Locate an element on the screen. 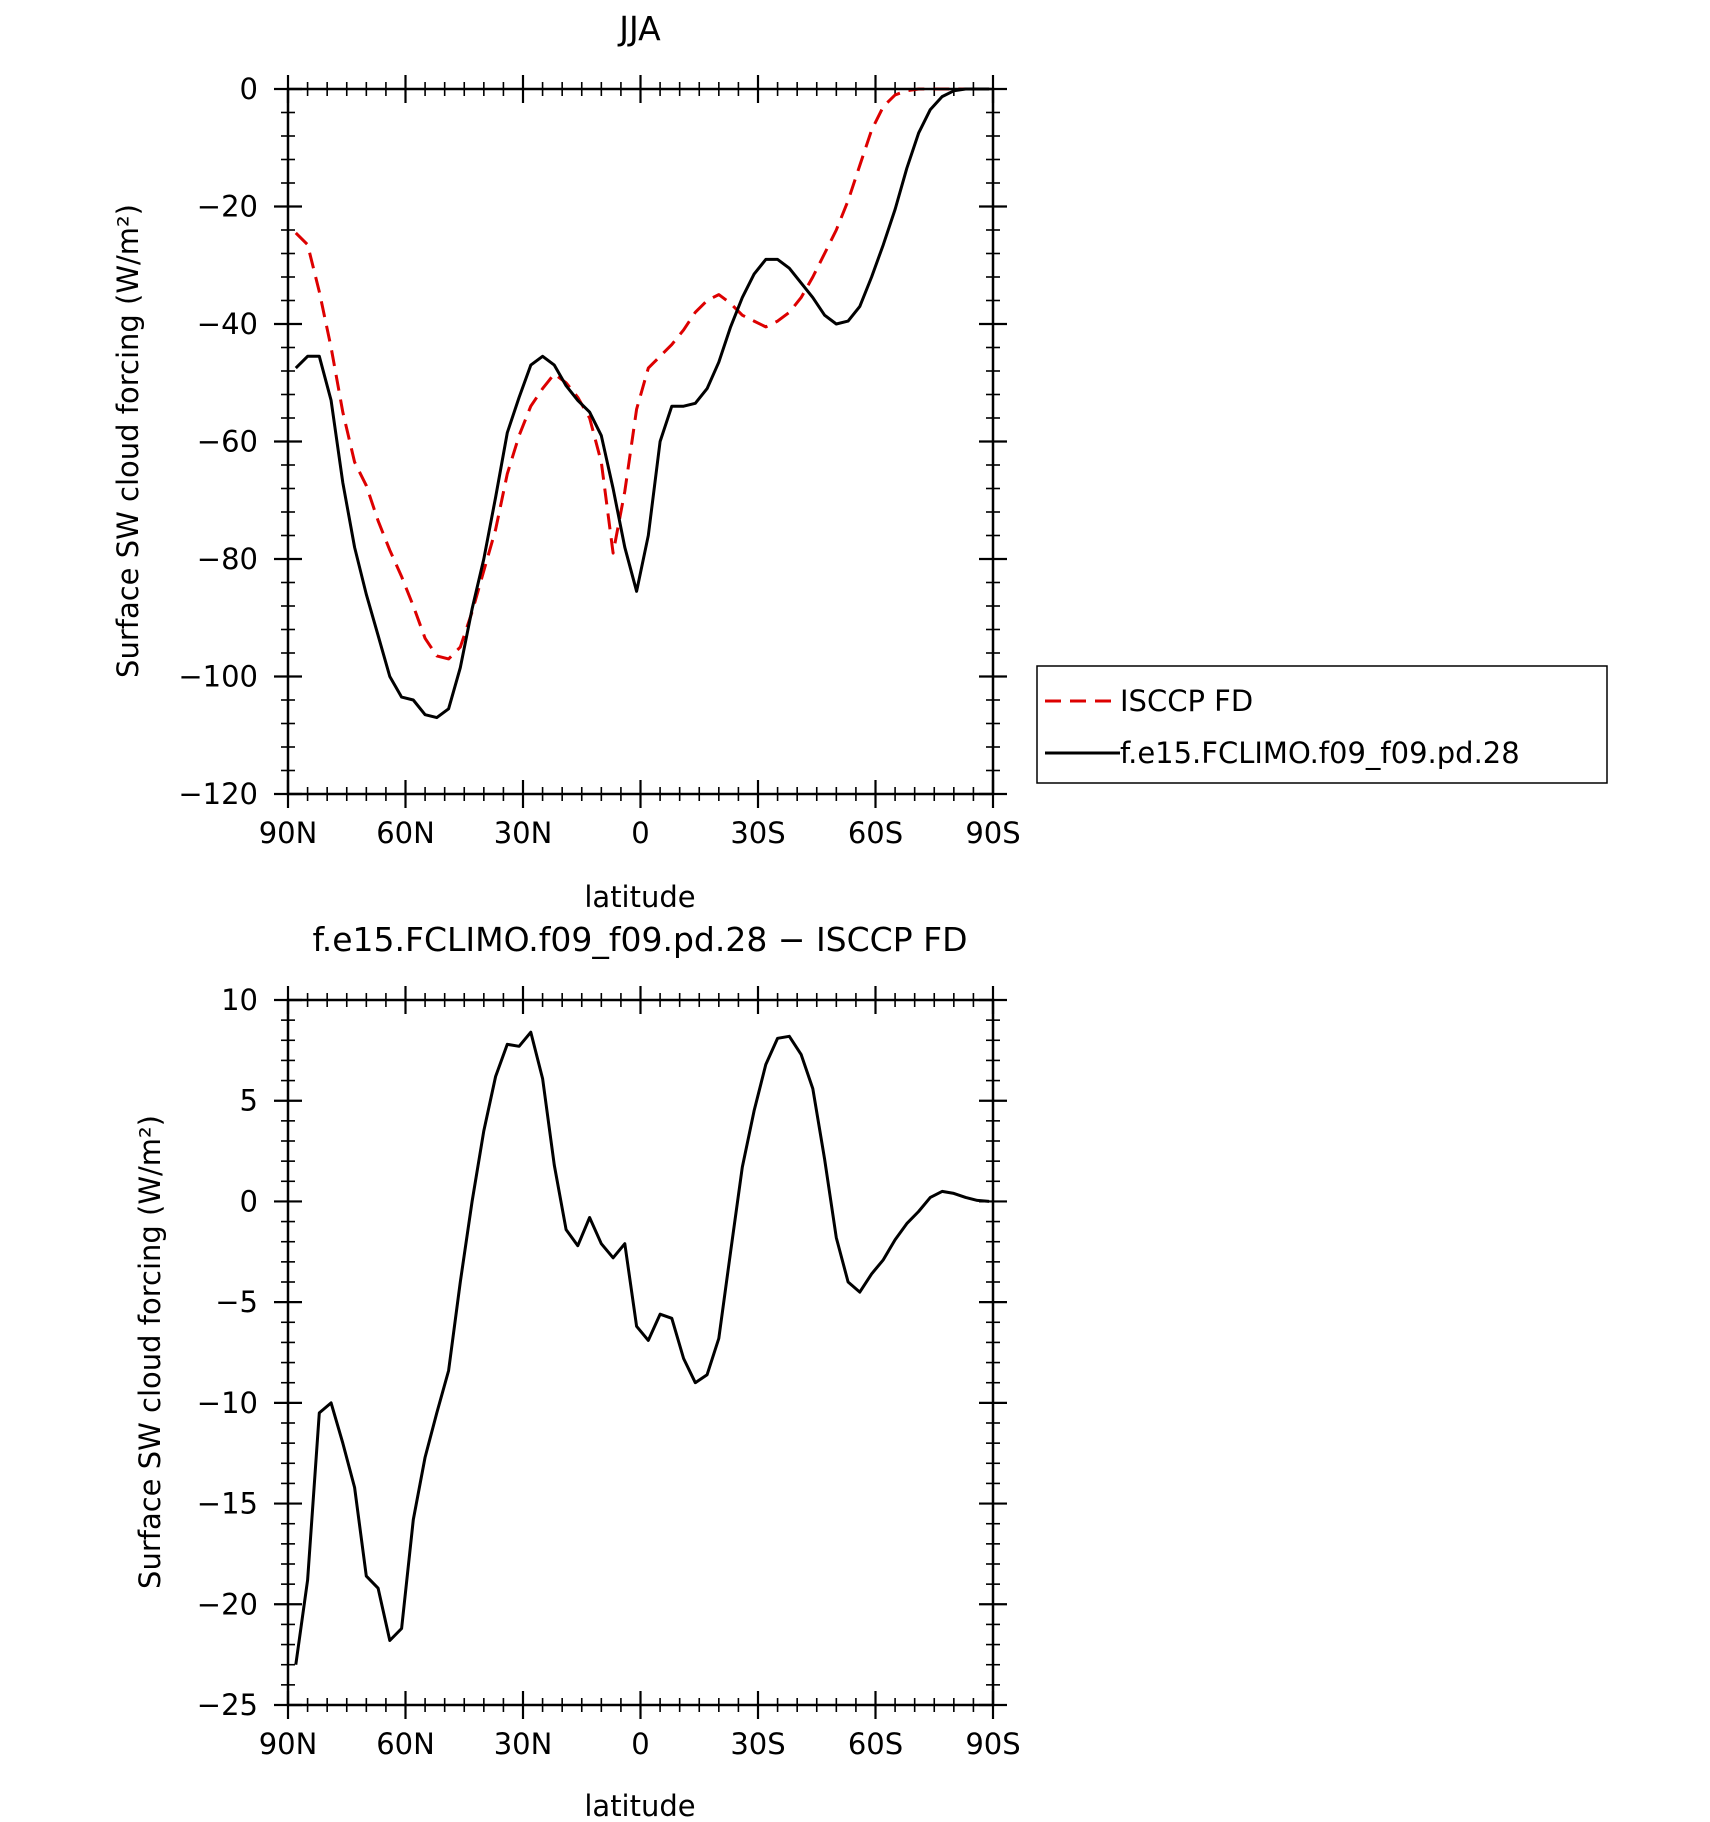 The image size is (1710, 1822). top-y-tick-label: −80 is located at coordinates (227, 559).